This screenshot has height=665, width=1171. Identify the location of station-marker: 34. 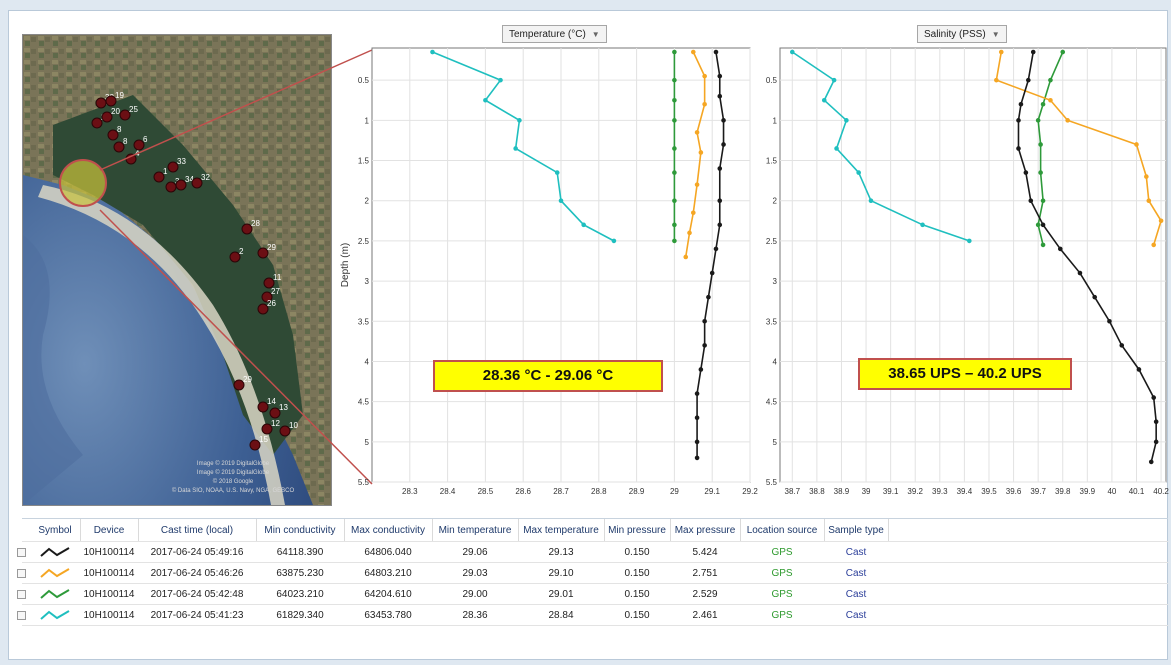
(184, 183).